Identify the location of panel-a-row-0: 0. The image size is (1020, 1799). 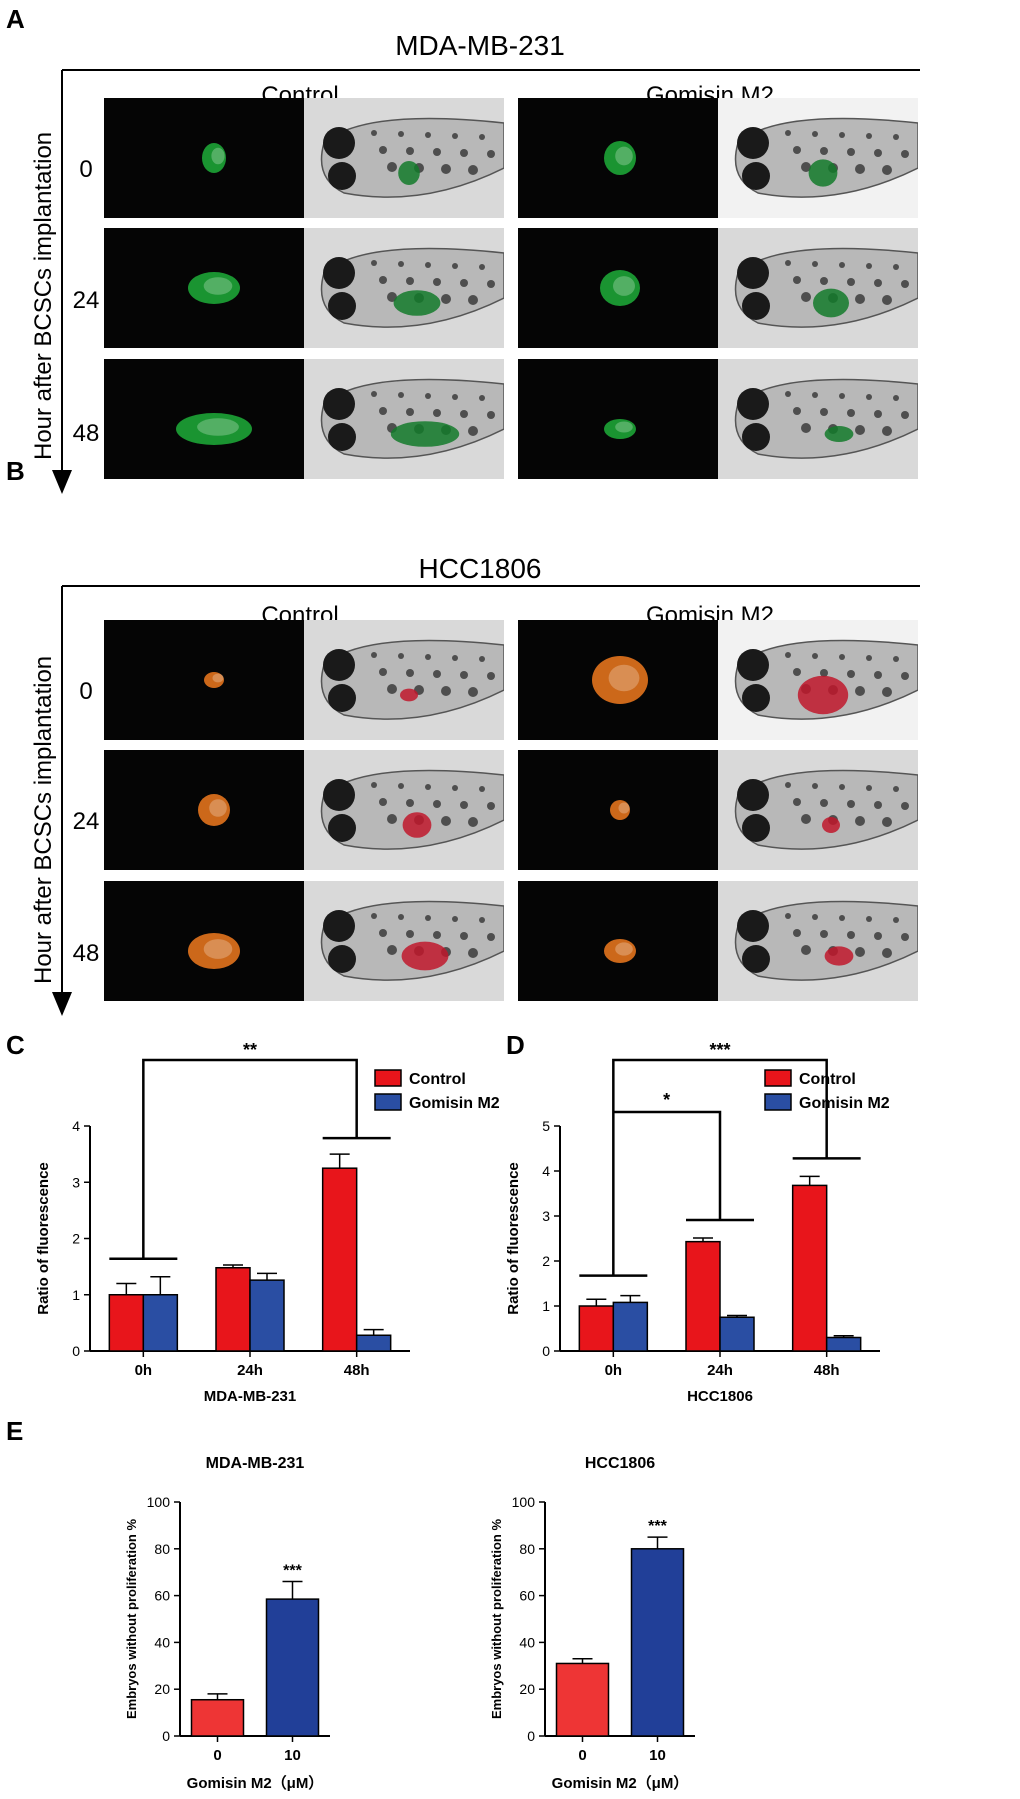
(86, 169).